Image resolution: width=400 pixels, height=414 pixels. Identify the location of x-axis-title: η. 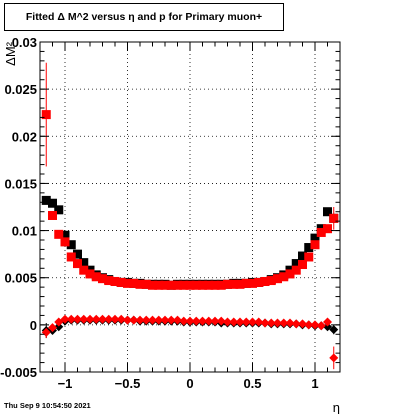
(336, 407).